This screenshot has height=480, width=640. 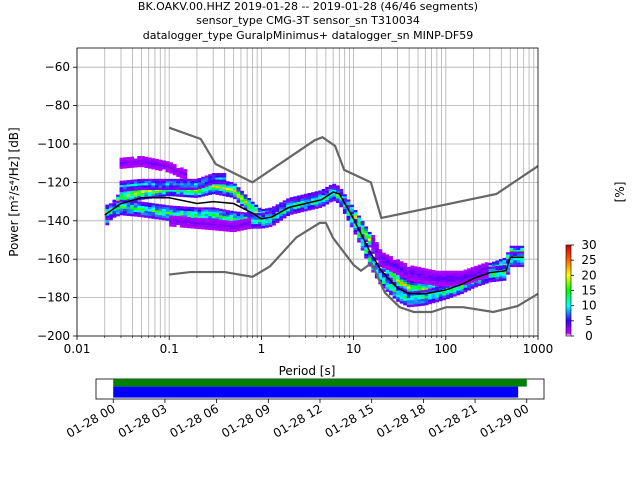 I want to click on colorbar-tick-label: 5, so click(x=589, y=321).